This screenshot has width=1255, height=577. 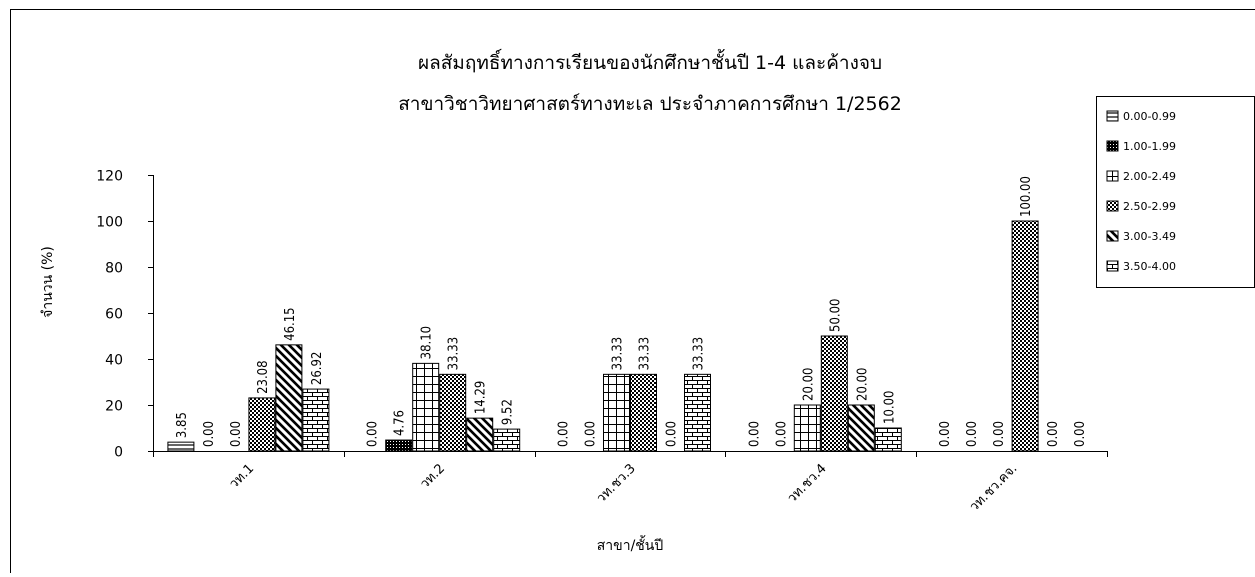 I want to click on data-label: 9.52, so click(x=508, y=412).